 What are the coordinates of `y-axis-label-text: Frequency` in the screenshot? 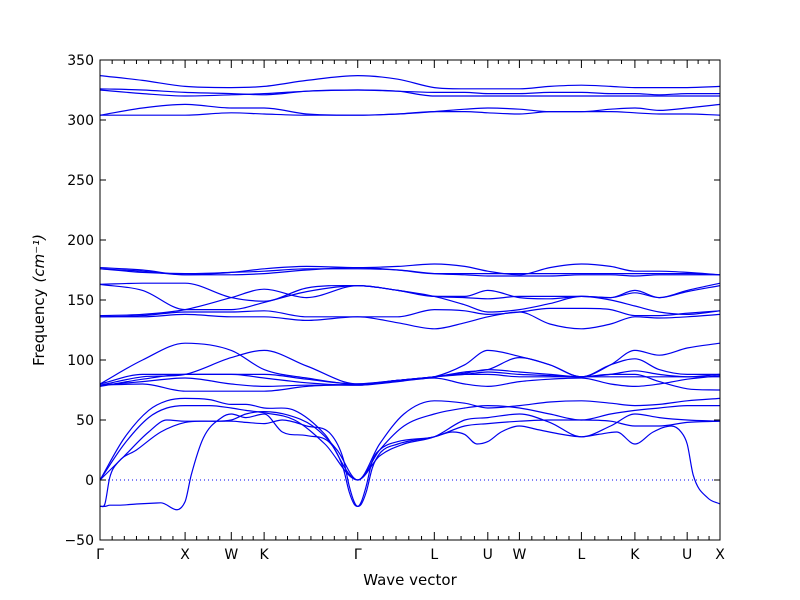 It's located at (39, 327).